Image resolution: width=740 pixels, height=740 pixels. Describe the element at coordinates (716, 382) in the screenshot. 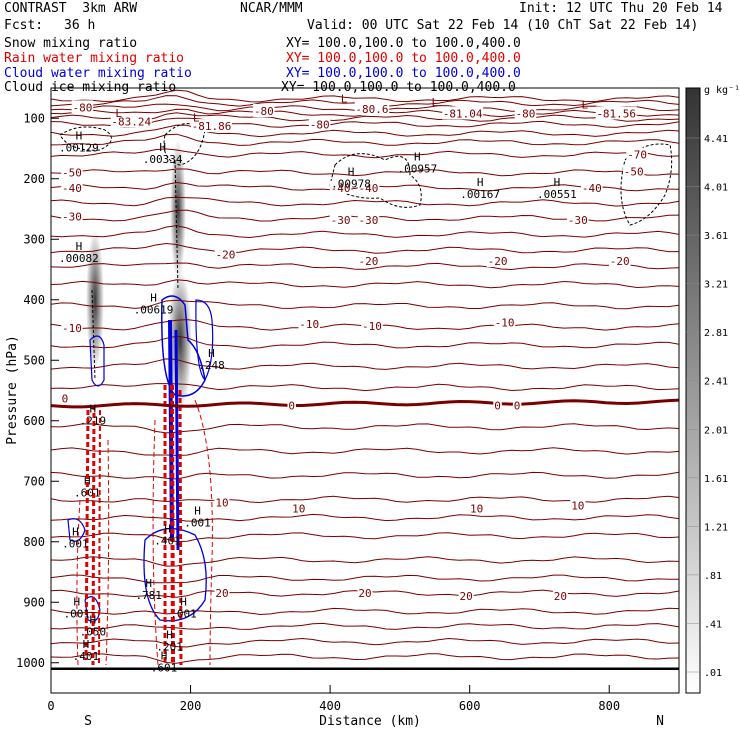

I see `colorbar-label: 2.41` at that location.